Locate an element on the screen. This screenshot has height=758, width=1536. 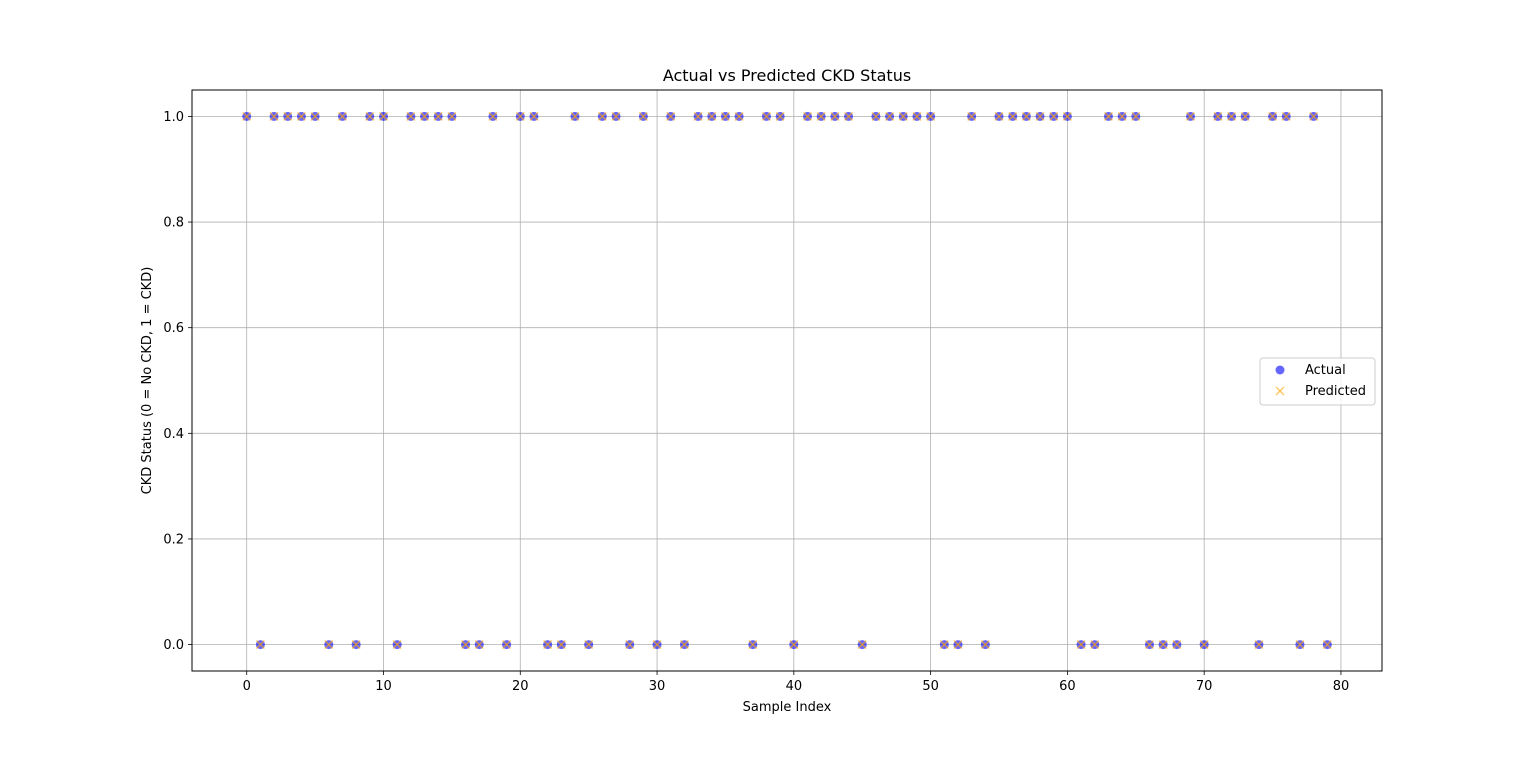
x-axis-label: Sample Index is located at coordinates (787, 707).